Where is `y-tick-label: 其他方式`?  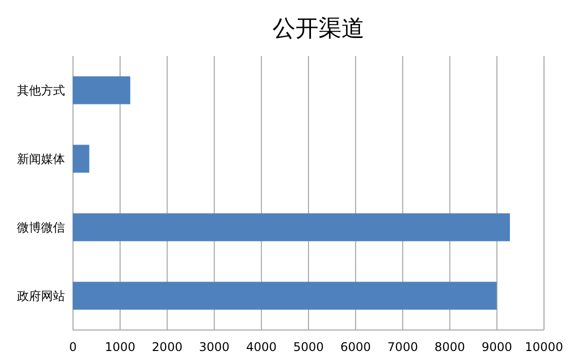
y-tick-label: 其他方式 is located at coordinates (41, 90).